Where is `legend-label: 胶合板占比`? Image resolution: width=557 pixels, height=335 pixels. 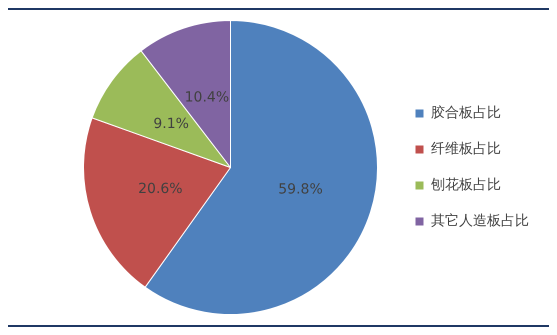
legend-label: 胶合板占比 is located at coordinates (466, 113).